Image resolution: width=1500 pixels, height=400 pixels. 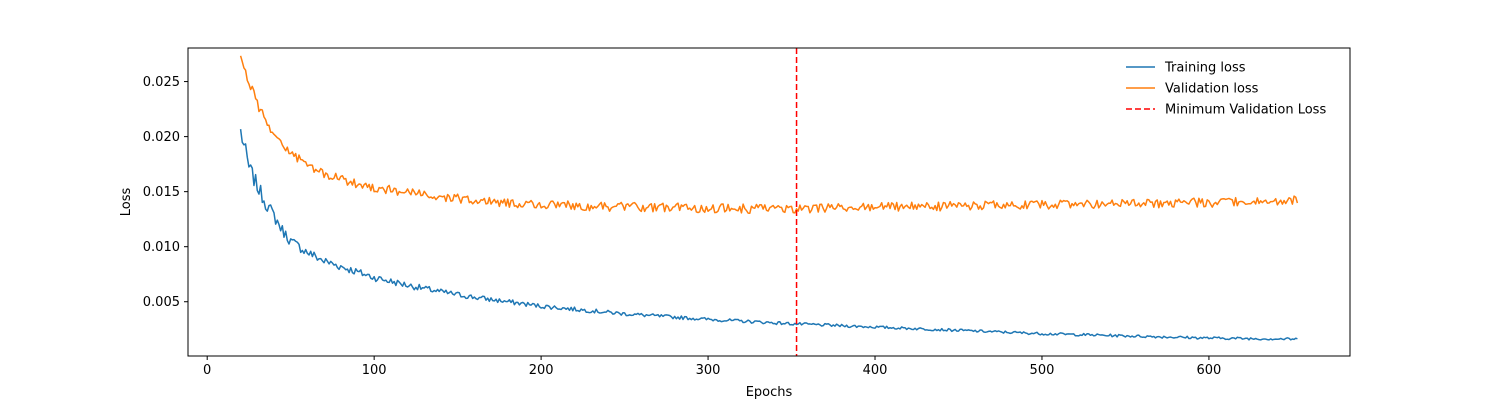 I want to click on y-axis-title: Loss, so click(x=126, y=202).